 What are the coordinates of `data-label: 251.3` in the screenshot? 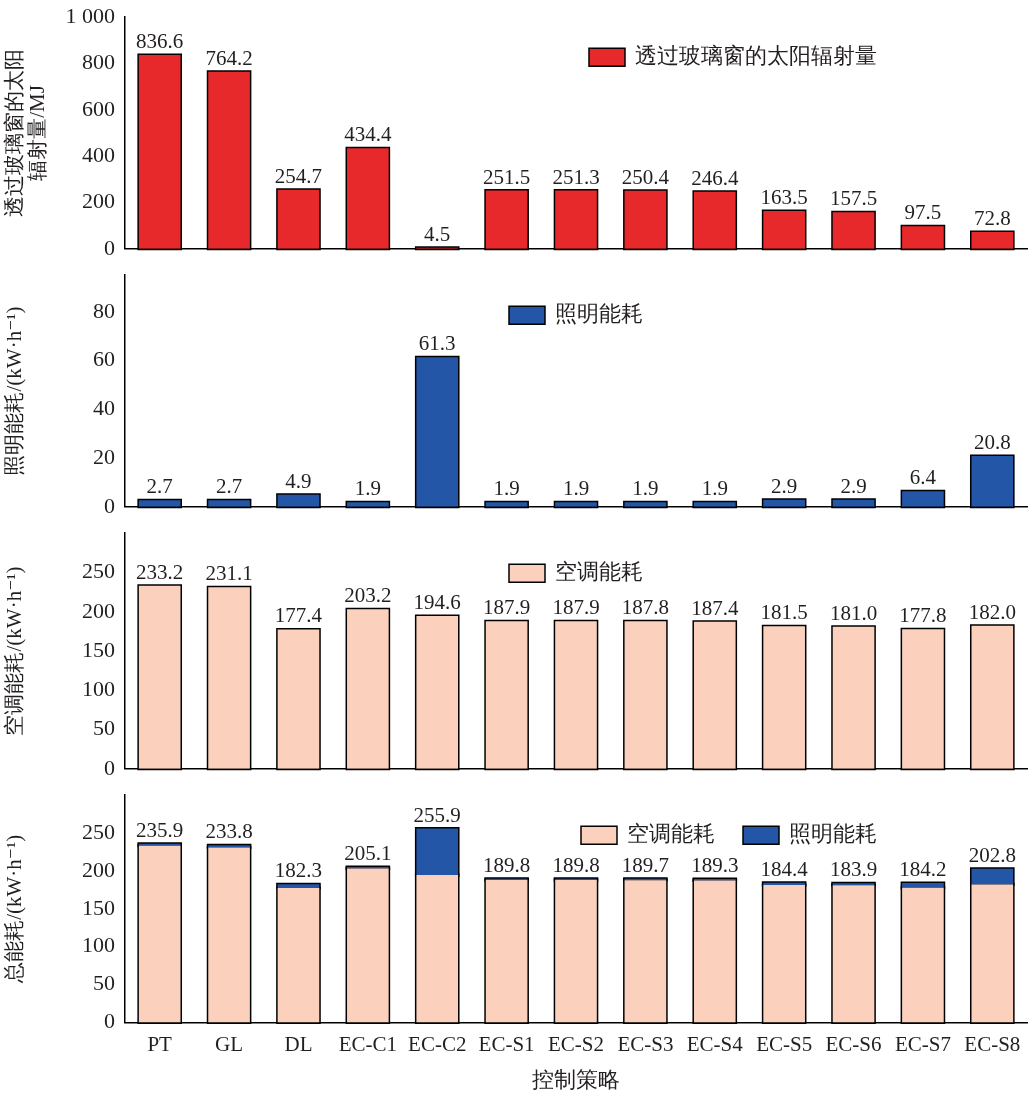 It's located at (576, 176).